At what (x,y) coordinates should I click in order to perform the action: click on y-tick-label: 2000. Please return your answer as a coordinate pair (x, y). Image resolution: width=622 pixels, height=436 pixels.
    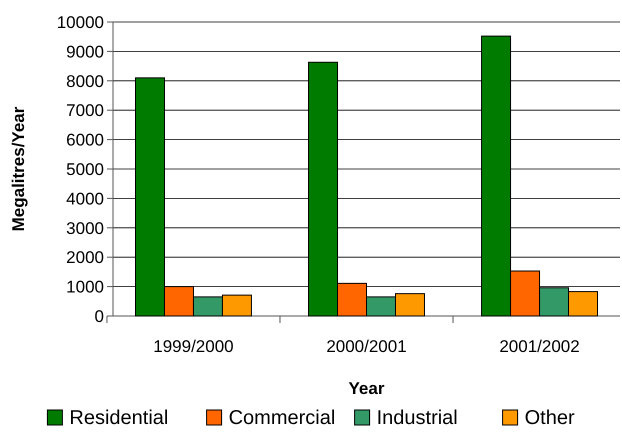
    Looking at the image, I should click on (85, 258).